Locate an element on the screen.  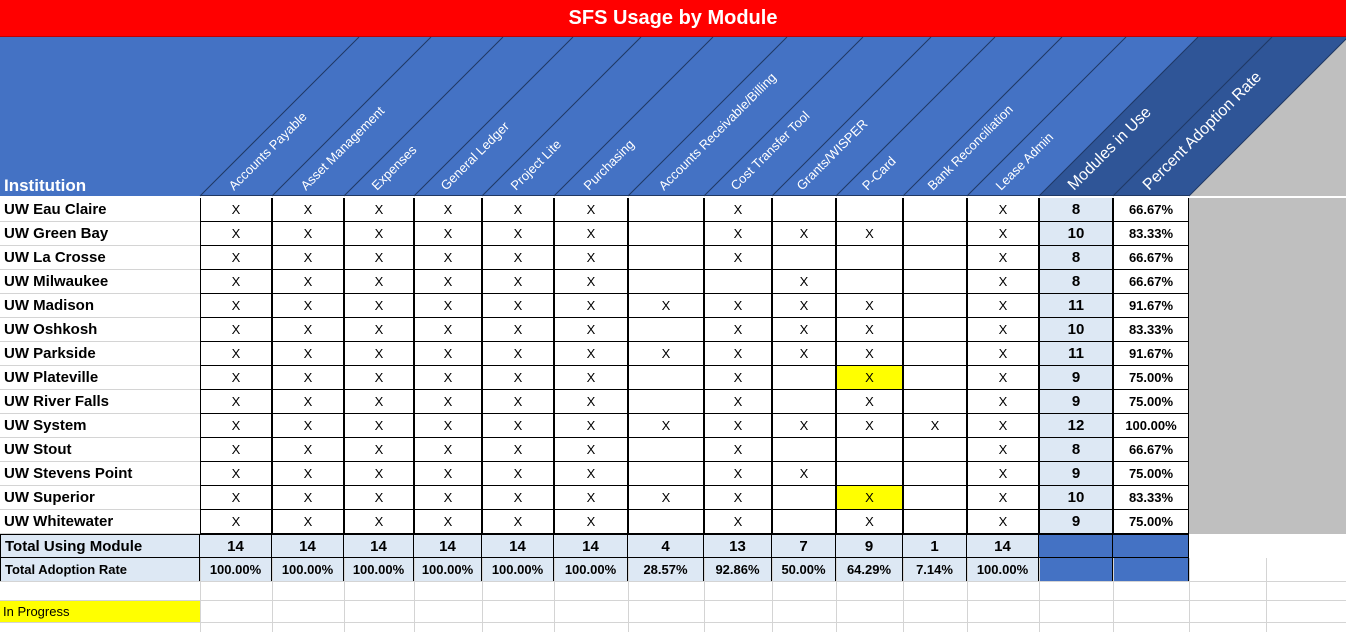
adoption-rate: 83.33% is located at coordinates (1151, 330).